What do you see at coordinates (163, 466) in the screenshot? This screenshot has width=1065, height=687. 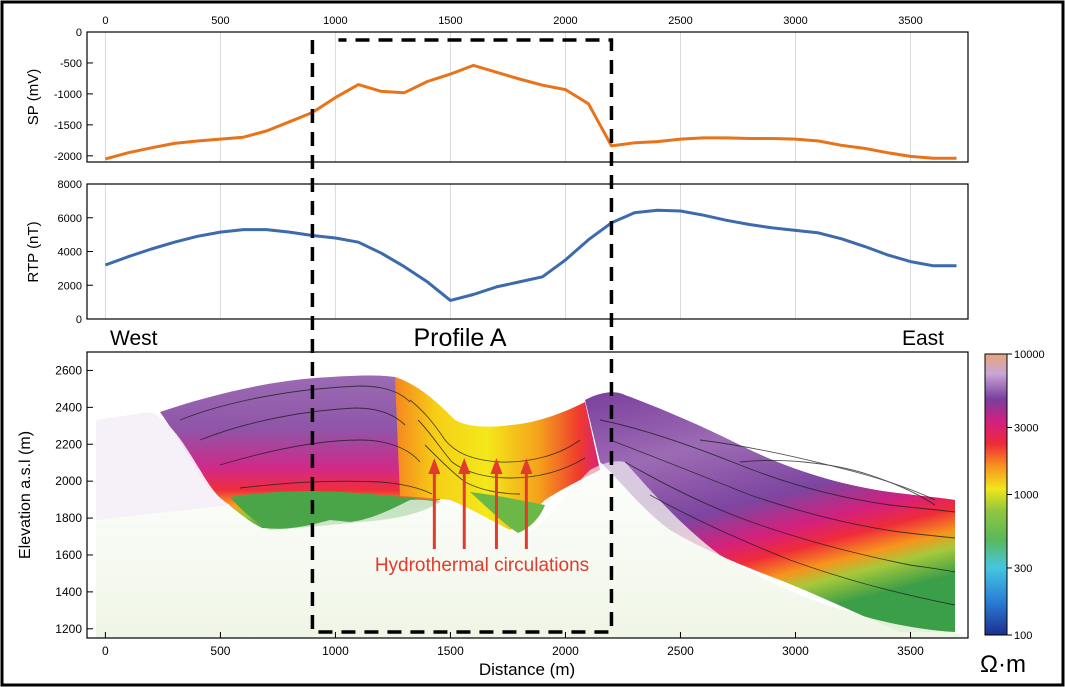 I see `resistivity-faded-left-top` at bounding box center [163, 466].